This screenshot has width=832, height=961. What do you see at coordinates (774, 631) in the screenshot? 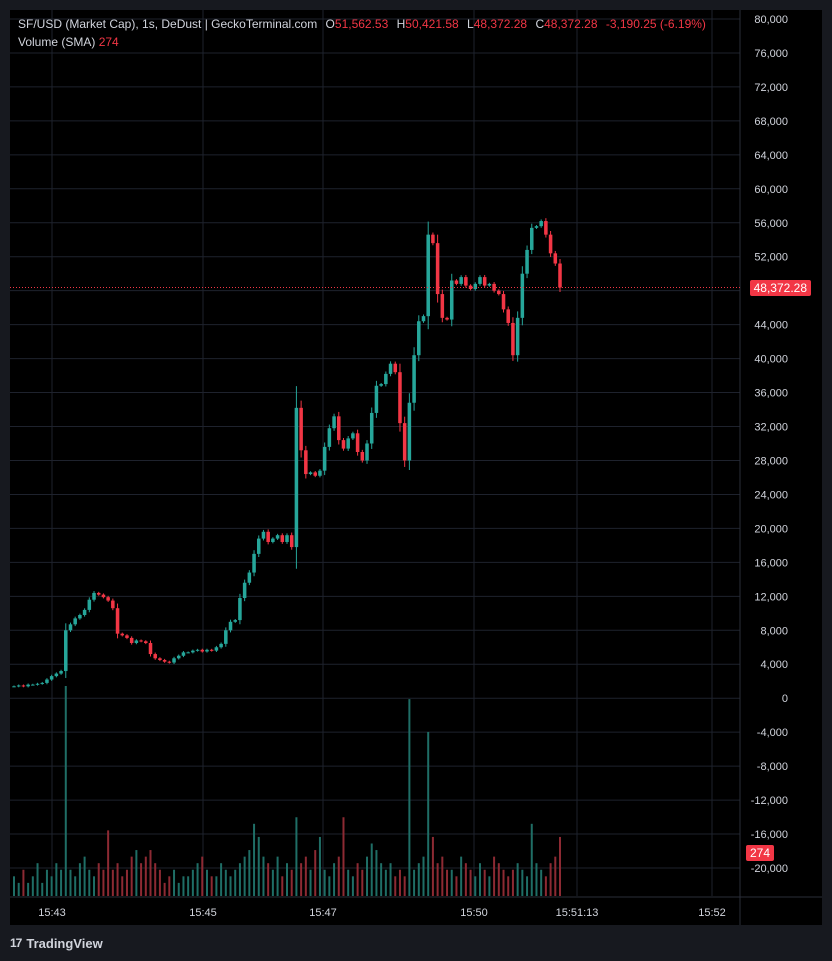
I see `y-tick-label: 8,000` at bounding box center [774, 631].